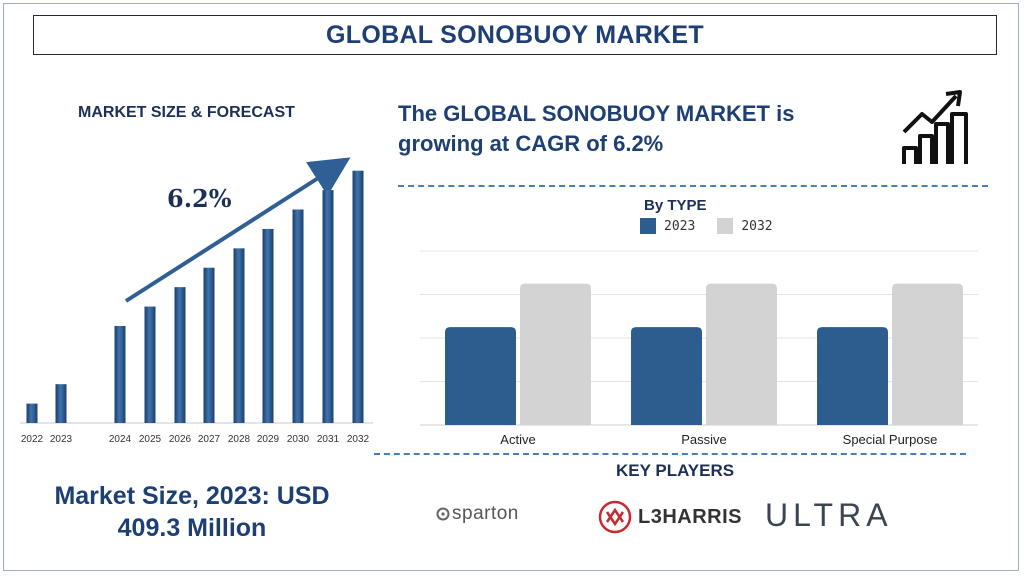 The height and width of the screenshot is (576, 1024). I want to click on forecast-tick-2026: 2026, so click(180, 439).